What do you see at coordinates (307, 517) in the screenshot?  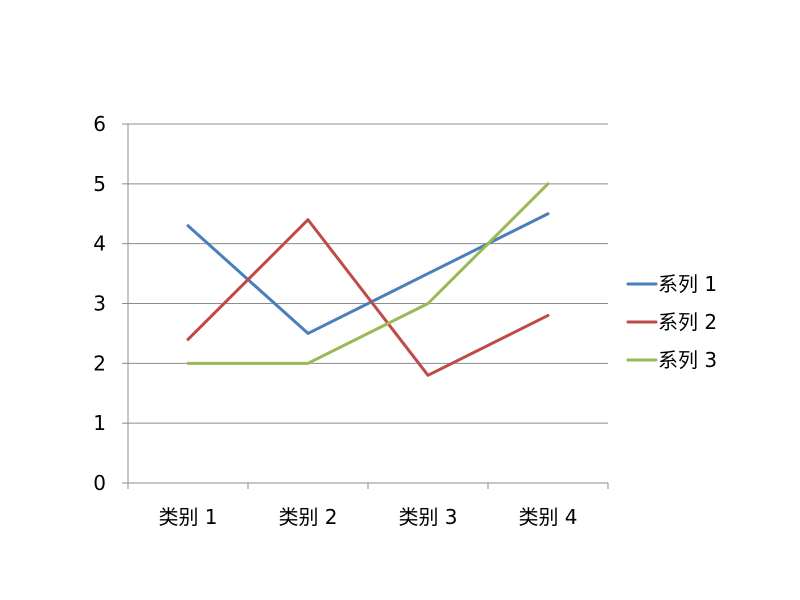 I see `x-category-label: 类别 2` at bounding box center [307, 517].